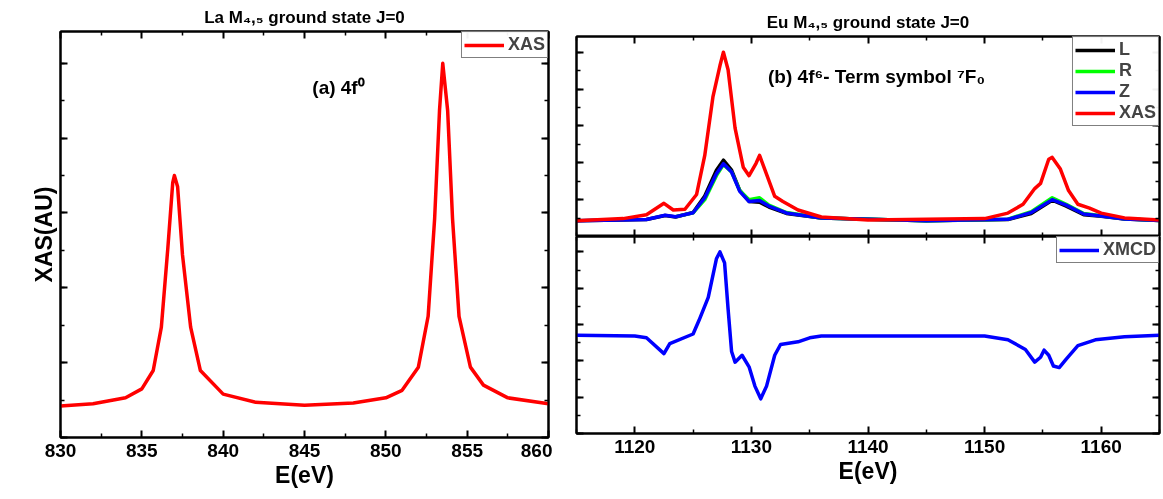  I want to click on x-tick-label: 860, so click(536, 450).